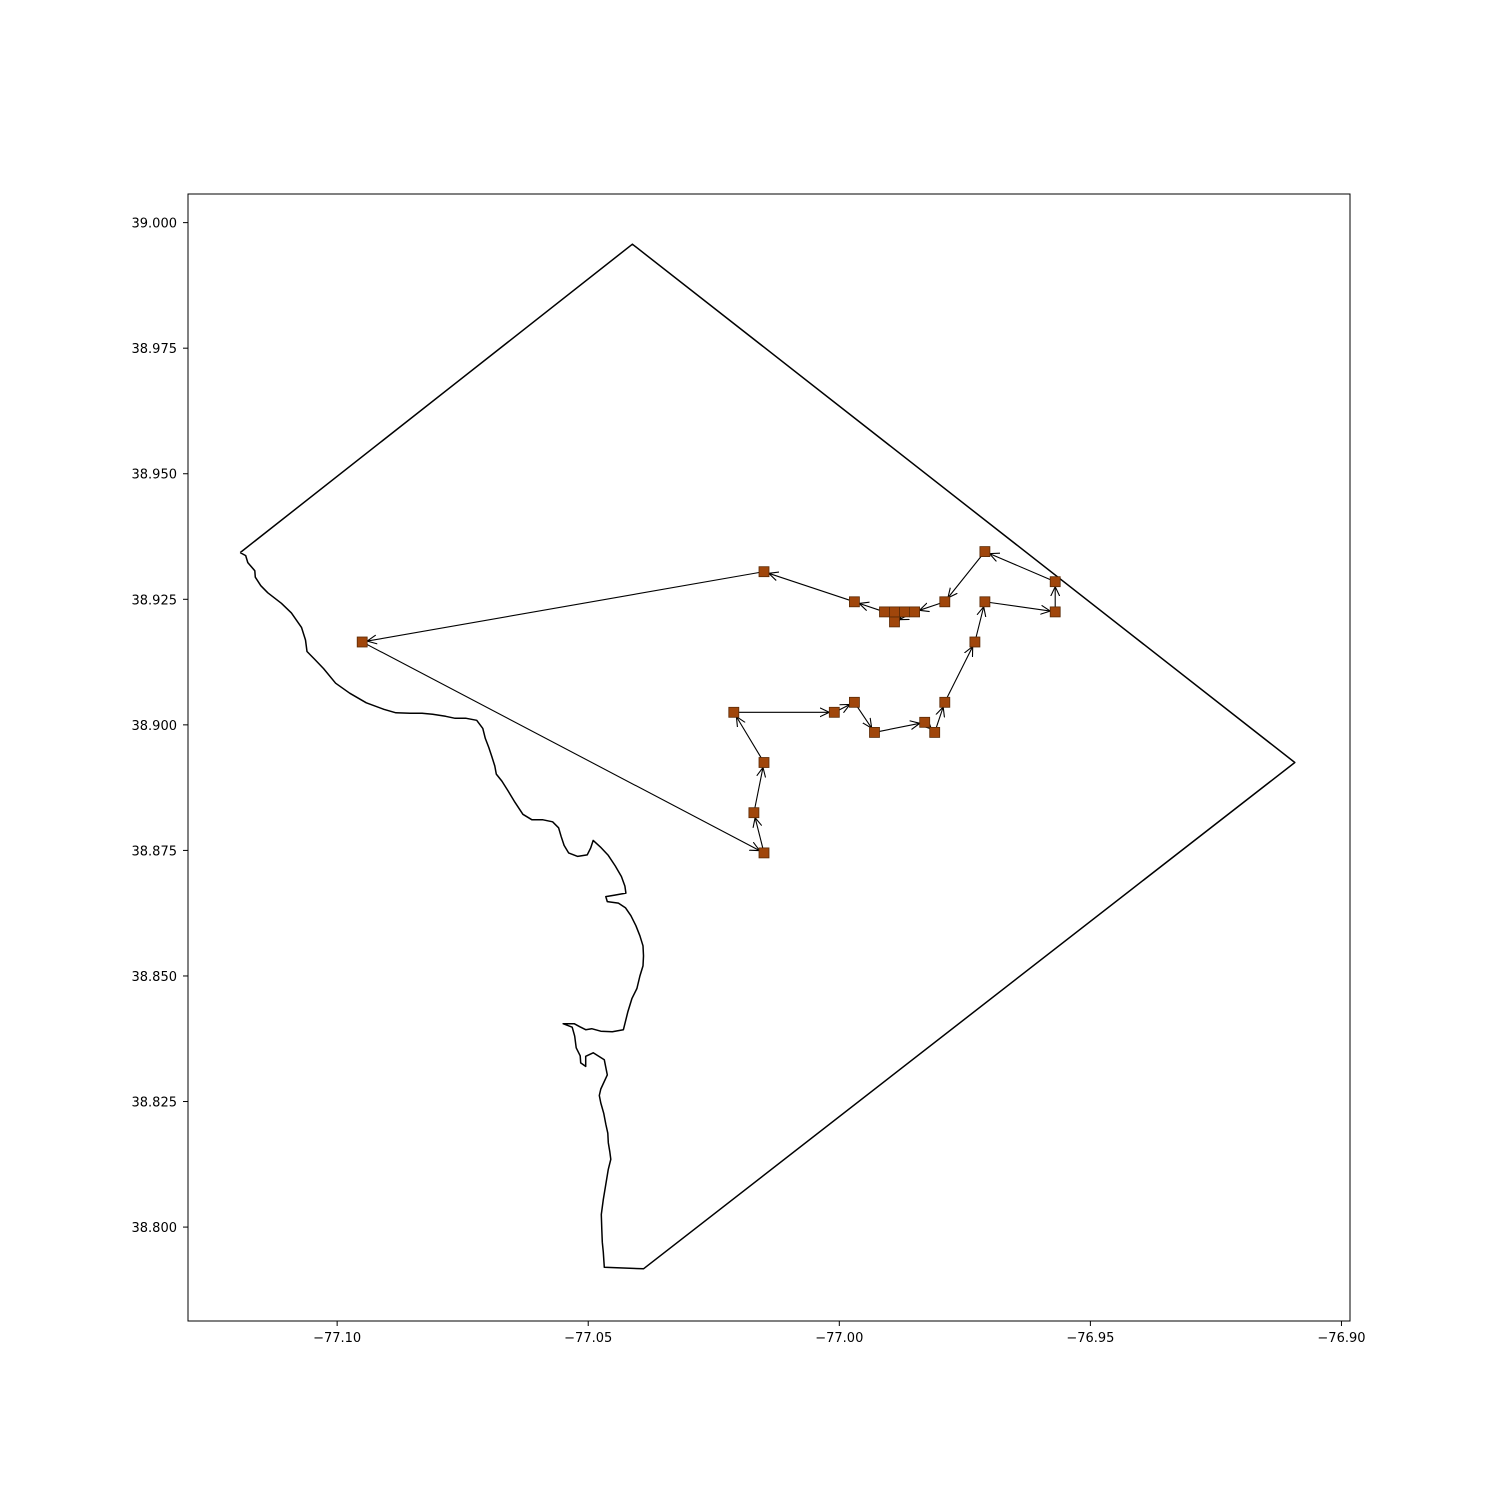  I want to click on y-tick-label: 38.825, so click(155, 1103).